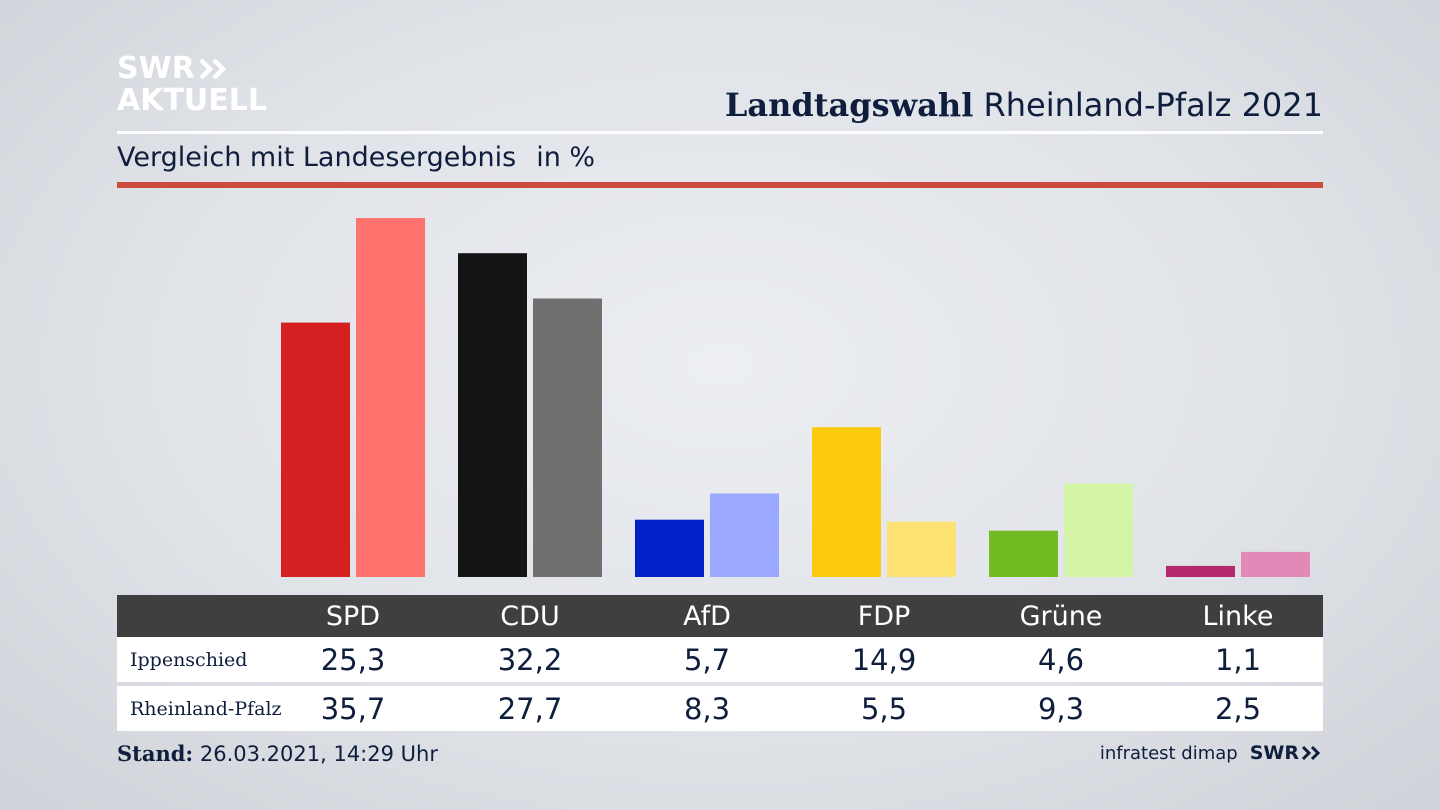 The height and width of the screenshot is (810, 1440). Describe the element at coordinates (155, 753) in the screenshot. I see `stand-label: Stand:` at that location.